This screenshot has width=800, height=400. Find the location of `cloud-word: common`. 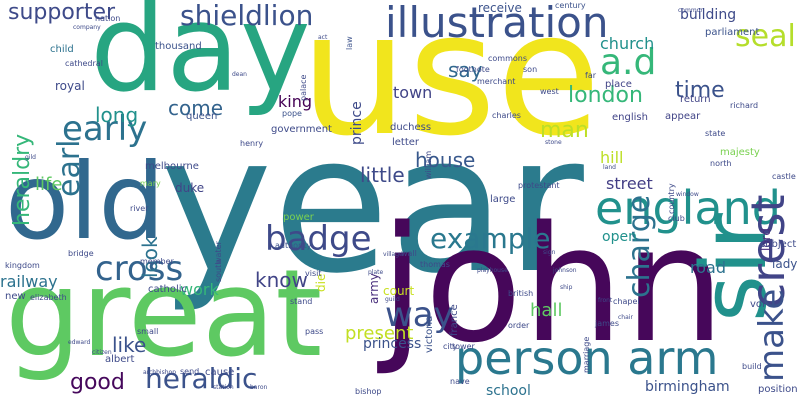

cloud-word: common is located at coordinates (691, 10).